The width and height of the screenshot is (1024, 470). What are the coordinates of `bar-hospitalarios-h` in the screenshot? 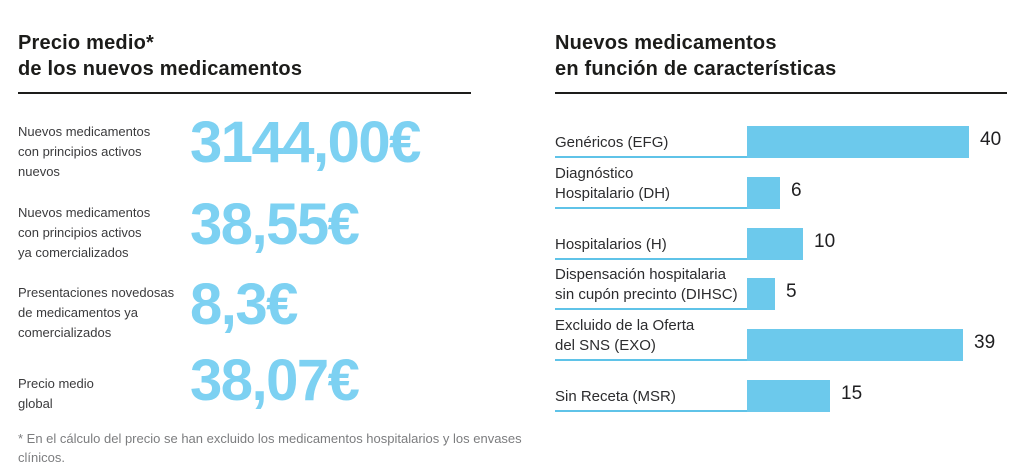 It's located at (775, 244).